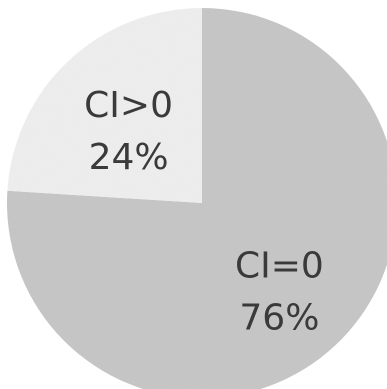 Image resolution: width=387 pixels, height=389 pixels. I want to click on slice-percent-1: 24%, so click(129, 157).